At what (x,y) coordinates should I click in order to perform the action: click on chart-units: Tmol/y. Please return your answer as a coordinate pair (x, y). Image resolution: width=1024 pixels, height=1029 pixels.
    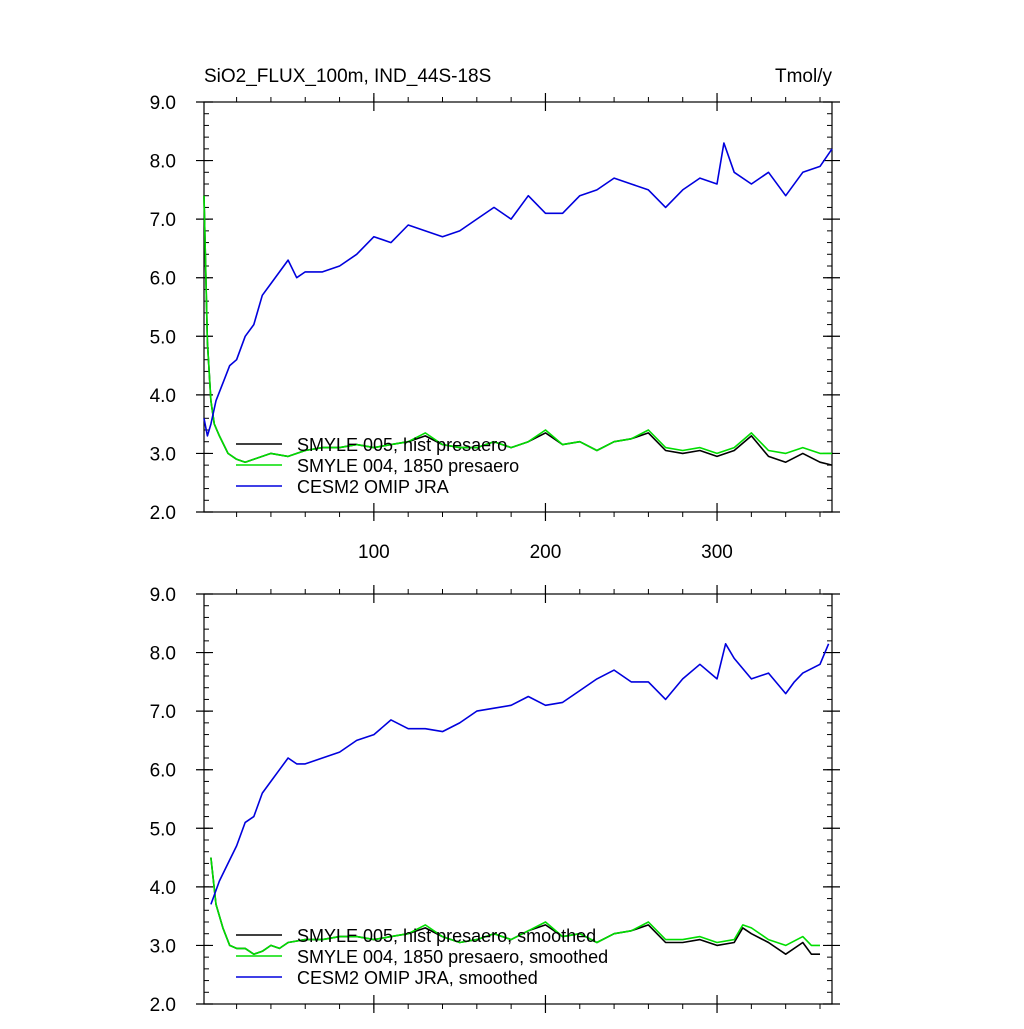
    Looking at the image, I should click on (804, 76).